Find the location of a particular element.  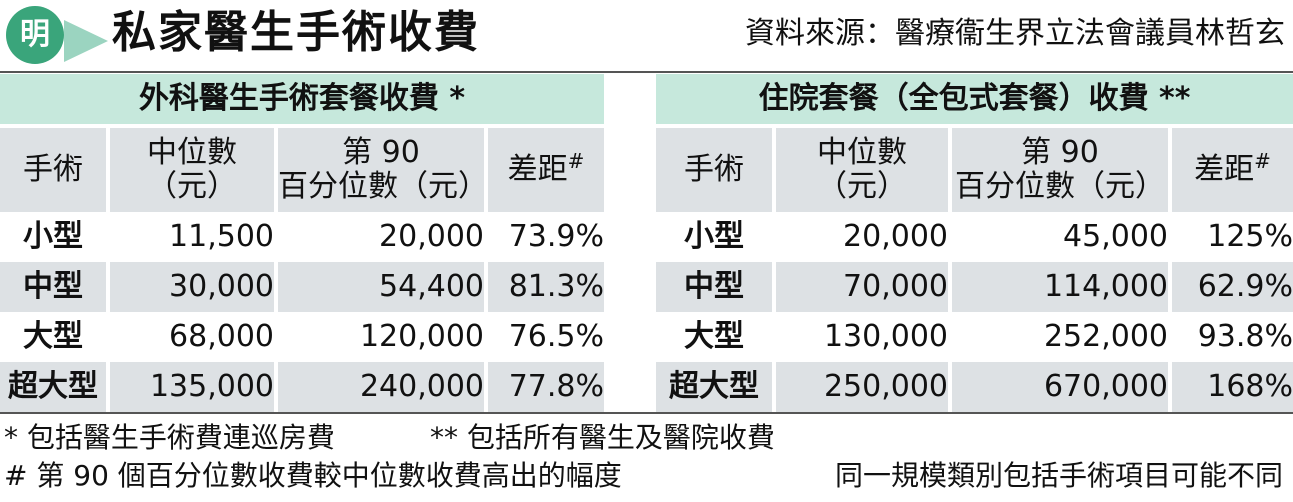

table-row: 大型 68,000 120,000 76.5% is located at coordinates (302, 337).